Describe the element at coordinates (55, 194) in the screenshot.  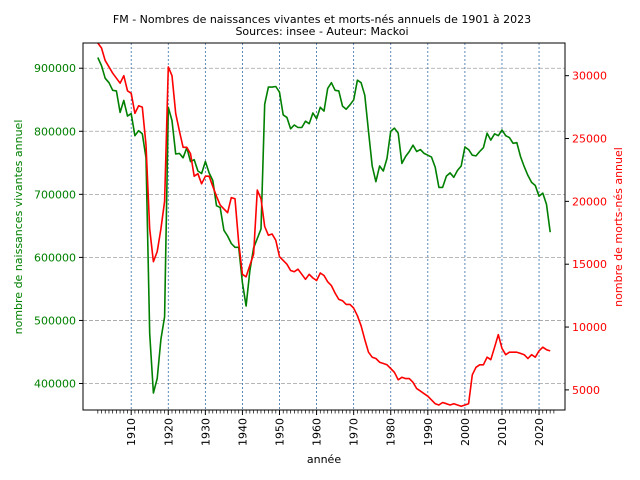
I see `left-y-tick-label-700000: 700000` at that location.